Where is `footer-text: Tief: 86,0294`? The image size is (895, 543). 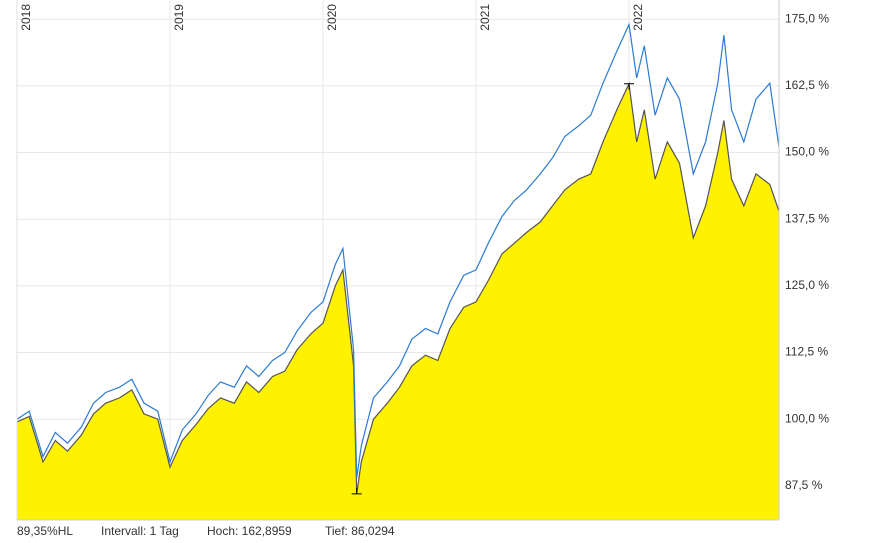
footer-text: Tief: 86,0294 is located at coordinates (360, 531).